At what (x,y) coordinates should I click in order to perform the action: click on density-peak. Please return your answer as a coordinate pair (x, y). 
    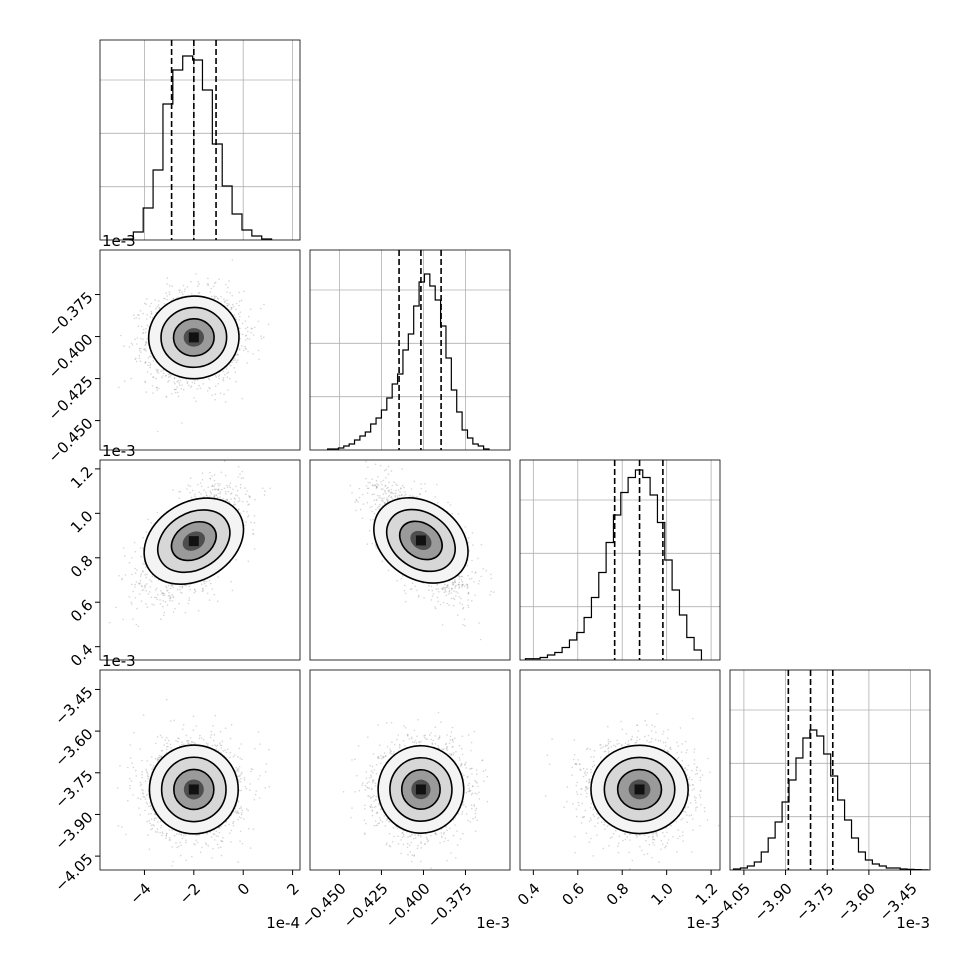
    Looking at the image, I should click on (193, 337).